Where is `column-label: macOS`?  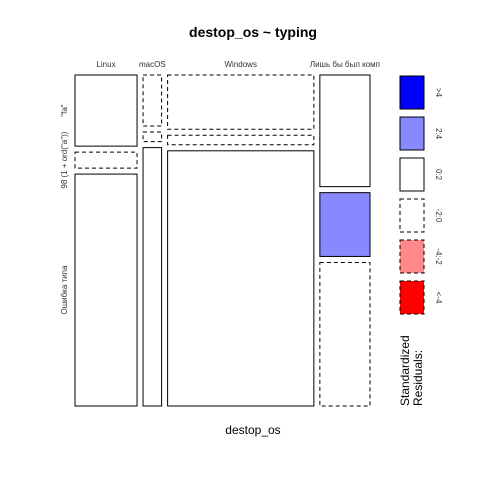
column-label: macOS is located at coordinates (152, 64).